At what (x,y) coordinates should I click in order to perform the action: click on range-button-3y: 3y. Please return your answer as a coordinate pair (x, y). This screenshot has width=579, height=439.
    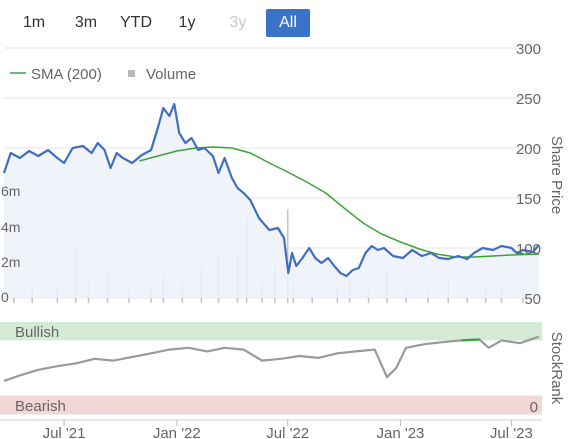
    Looking at the image, I should click on (238, 22).